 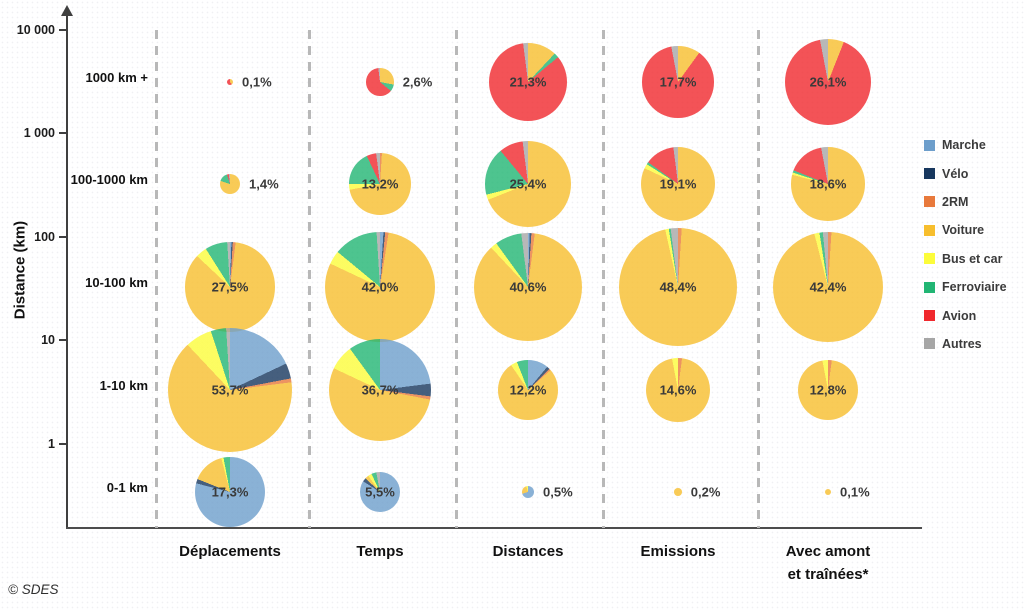 I want to click on pie-temps-1000-km, so click(x=380, y=82).